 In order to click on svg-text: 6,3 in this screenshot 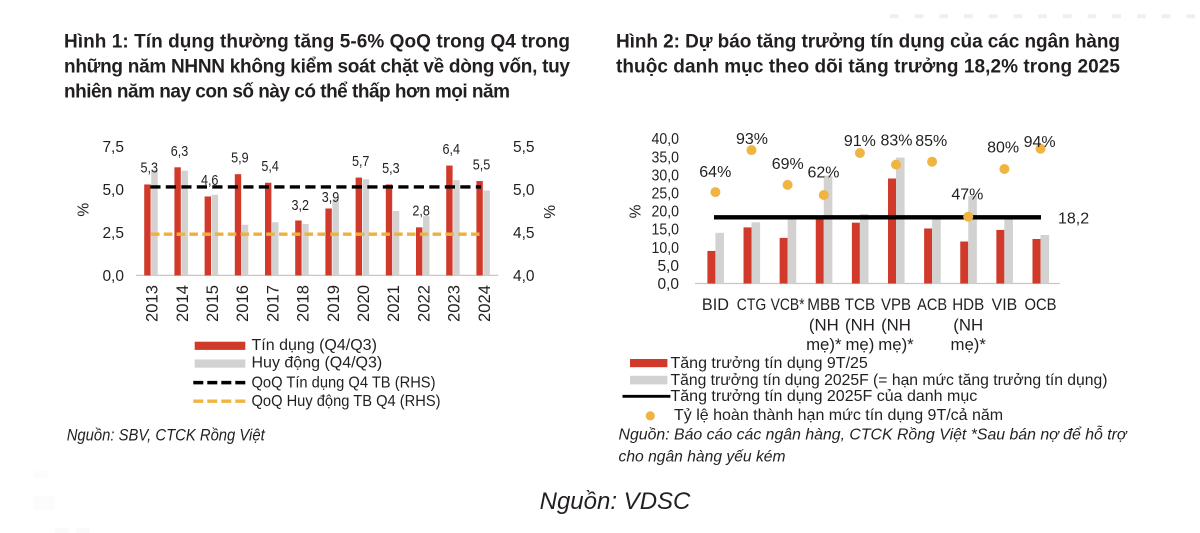, I will do `click(180, 151)`.